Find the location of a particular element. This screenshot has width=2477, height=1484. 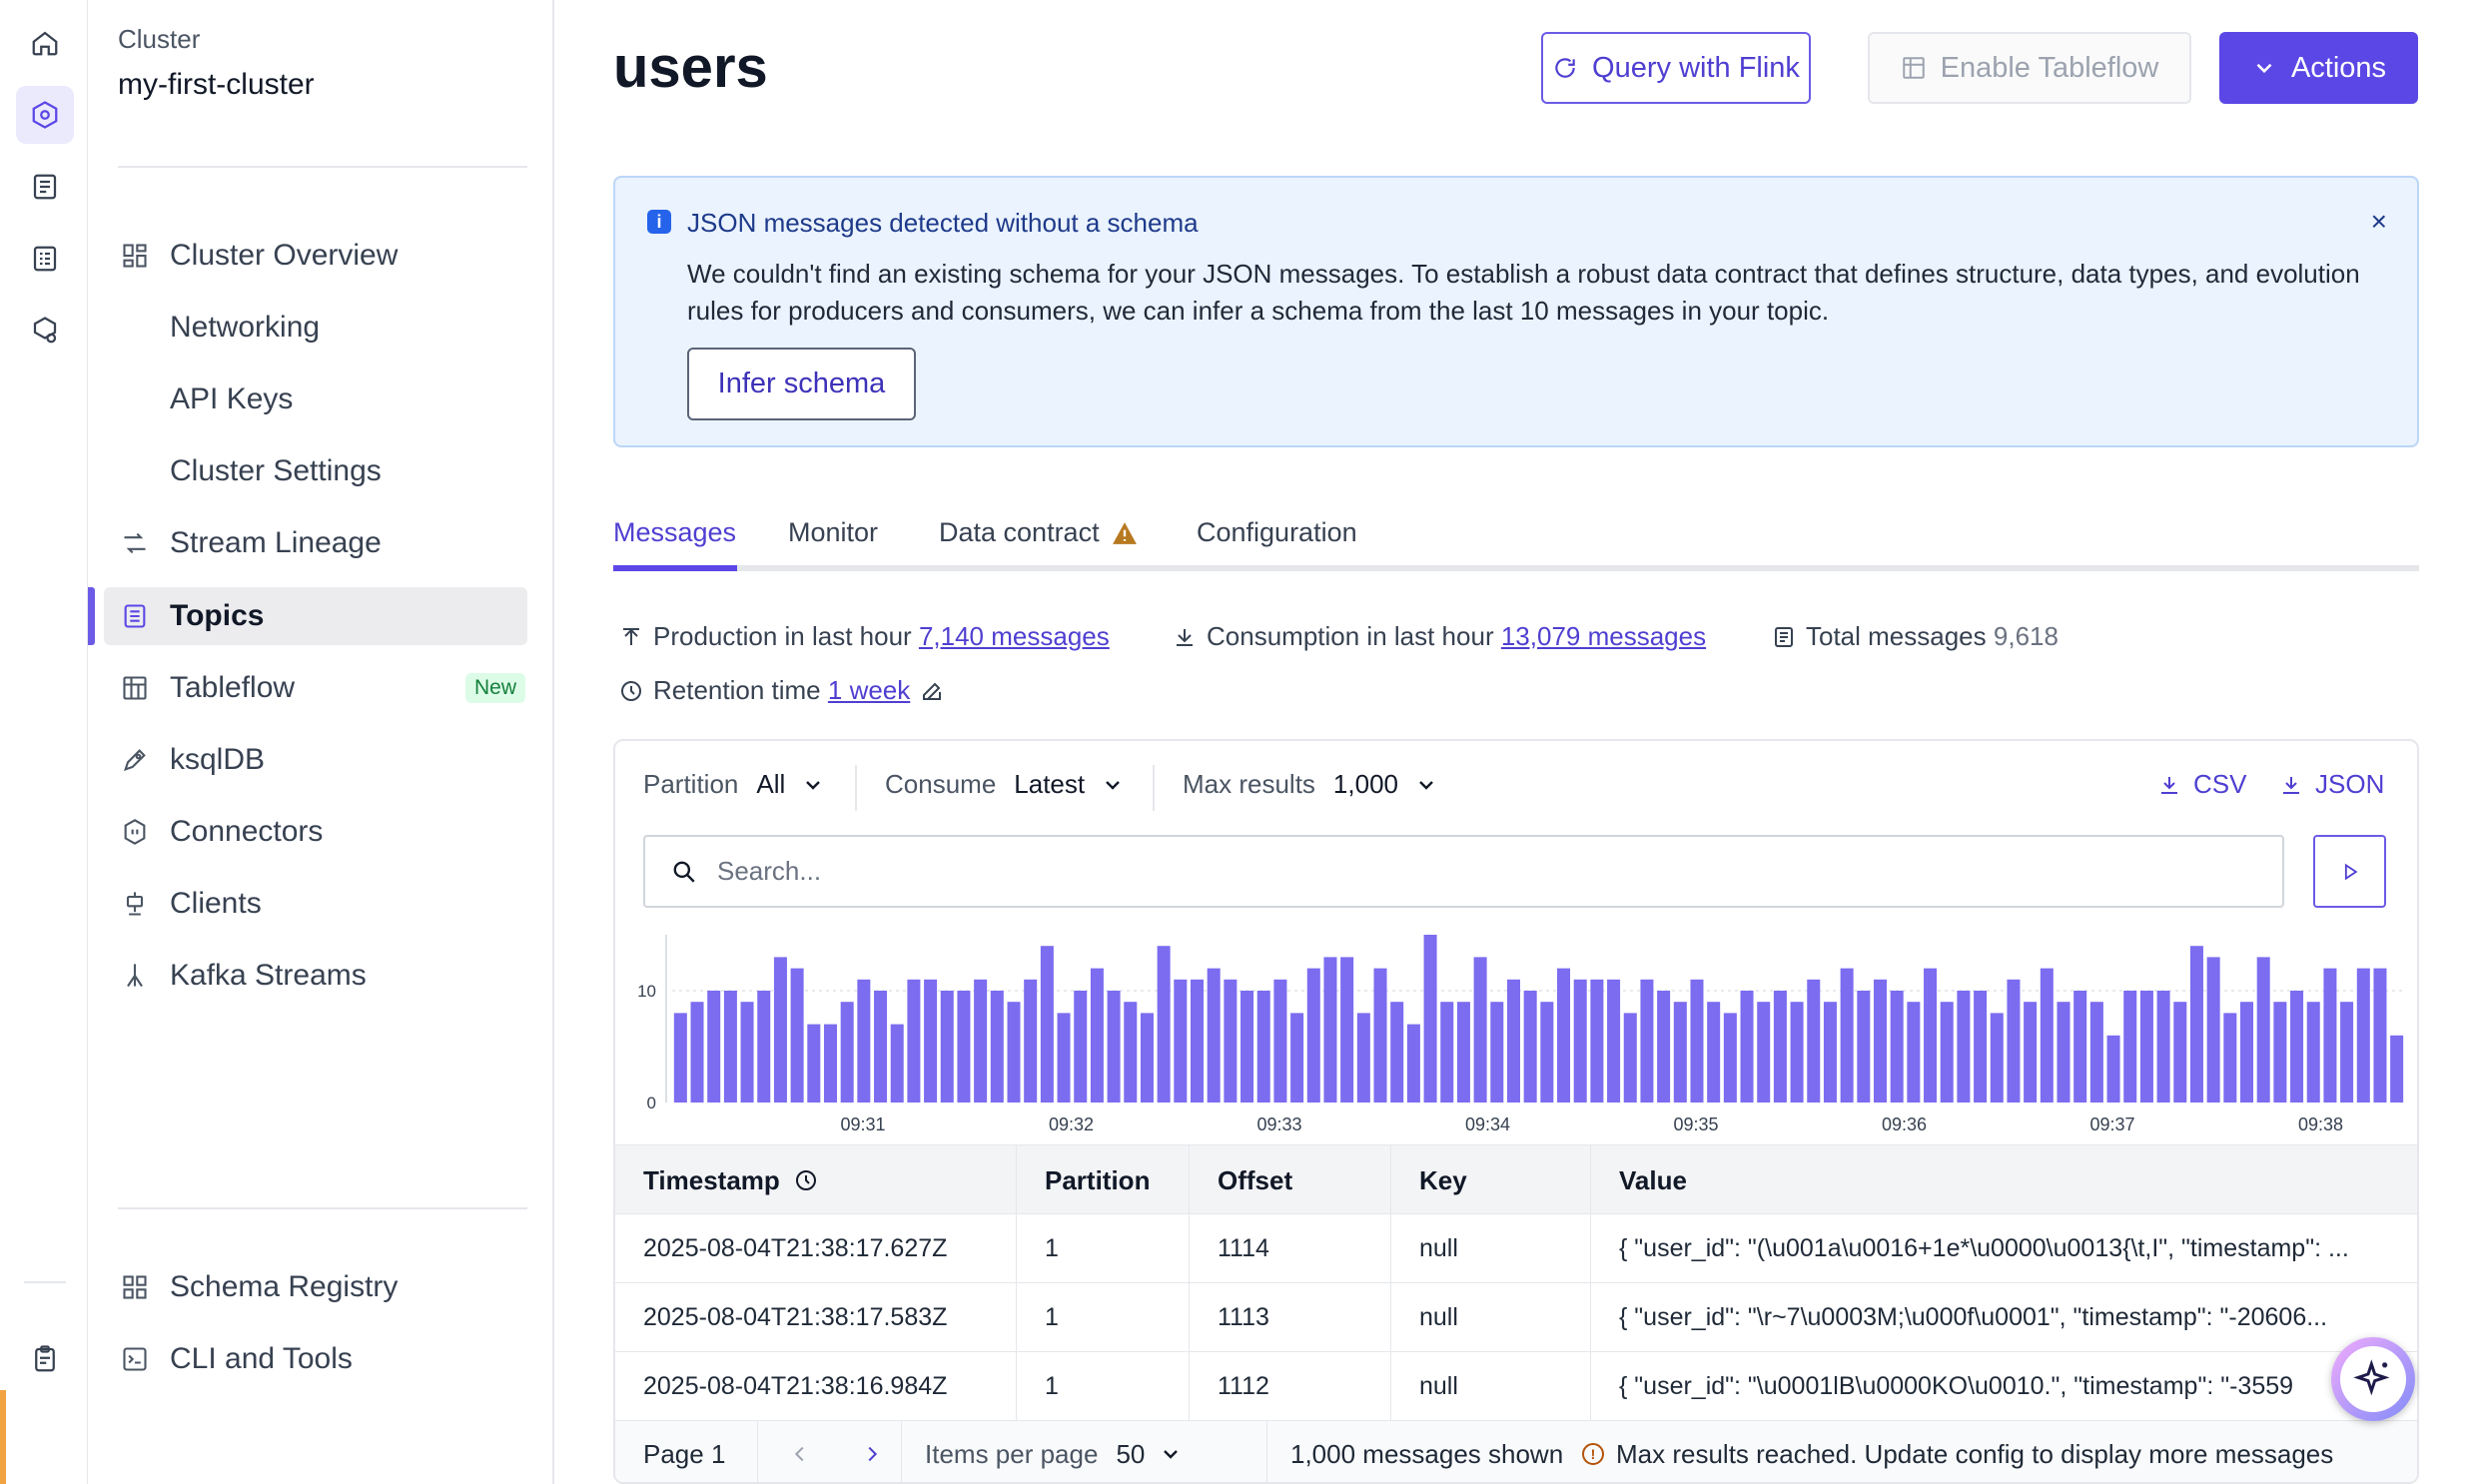

data-portal-icon is located at coordinates (45, 187).